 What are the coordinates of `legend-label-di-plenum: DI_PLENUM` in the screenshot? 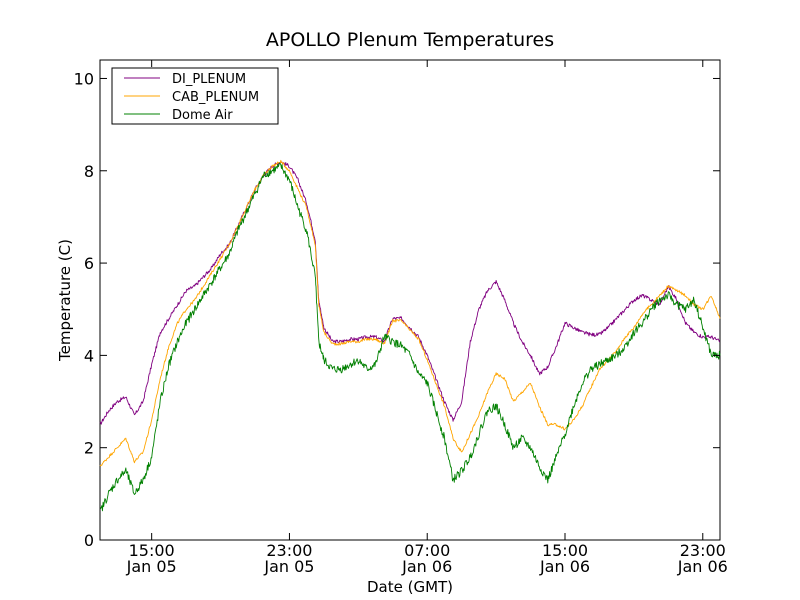 It's located at (209, 79).